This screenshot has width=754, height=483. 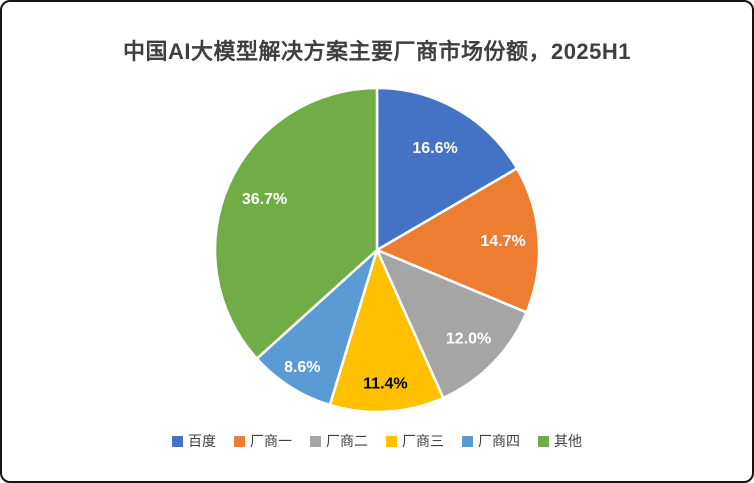 I want to click on legend-item-其他: 其他, so click(x=560, y=441).